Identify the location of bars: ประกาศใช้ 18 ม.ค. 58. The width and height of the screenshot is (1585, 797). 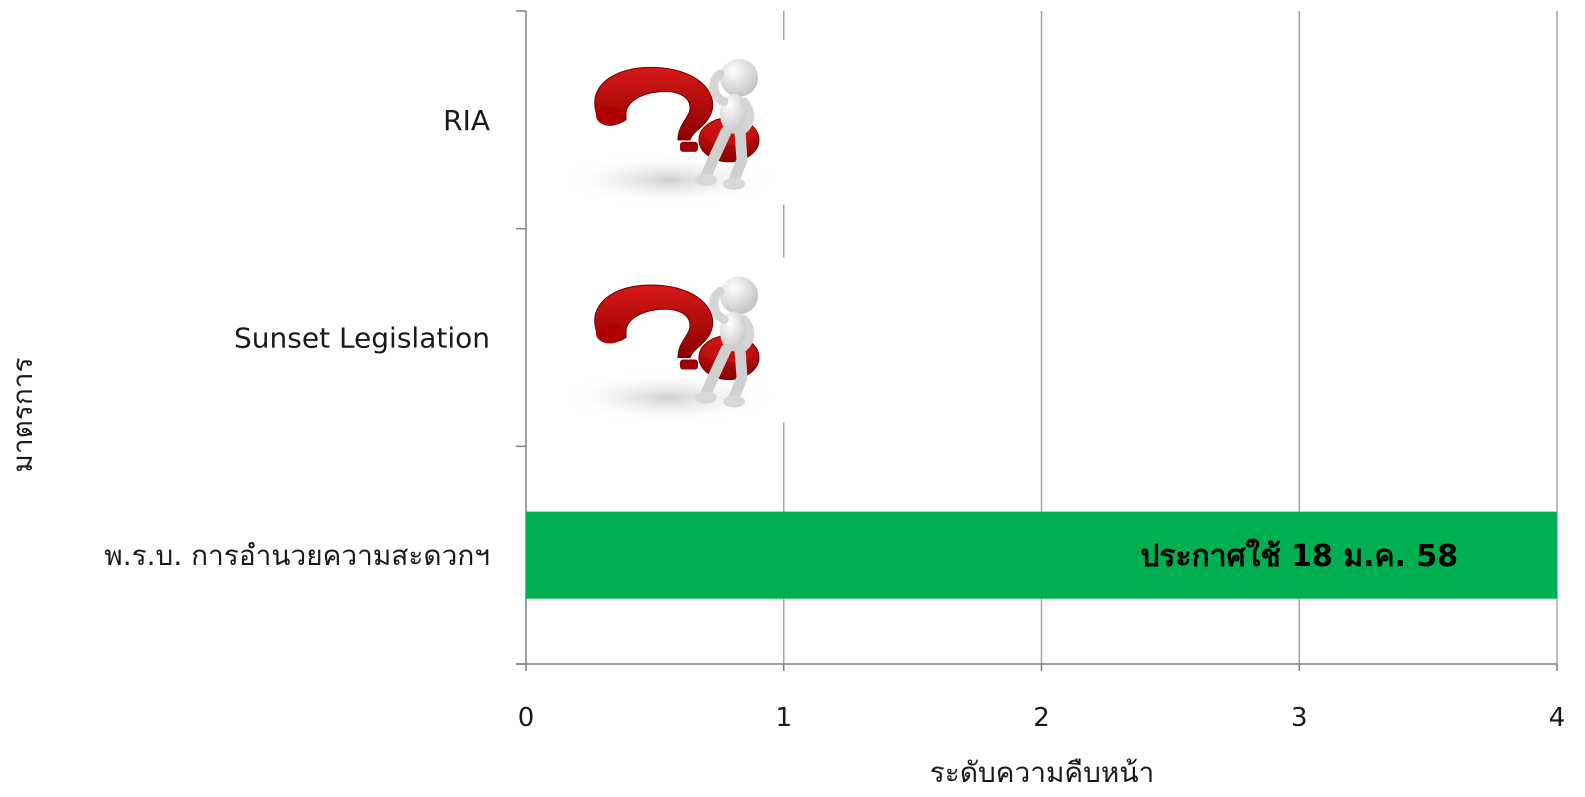
(1041, 555).